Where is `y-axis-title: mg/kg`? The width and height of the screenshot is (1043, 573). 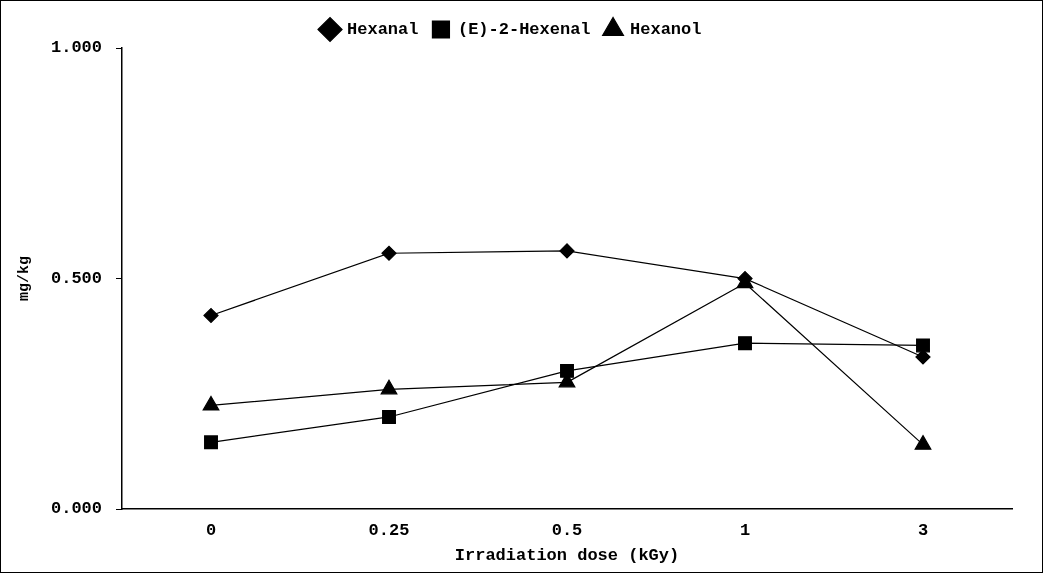
y-axis-title: mg/kg is located at coordinates (24, 279).